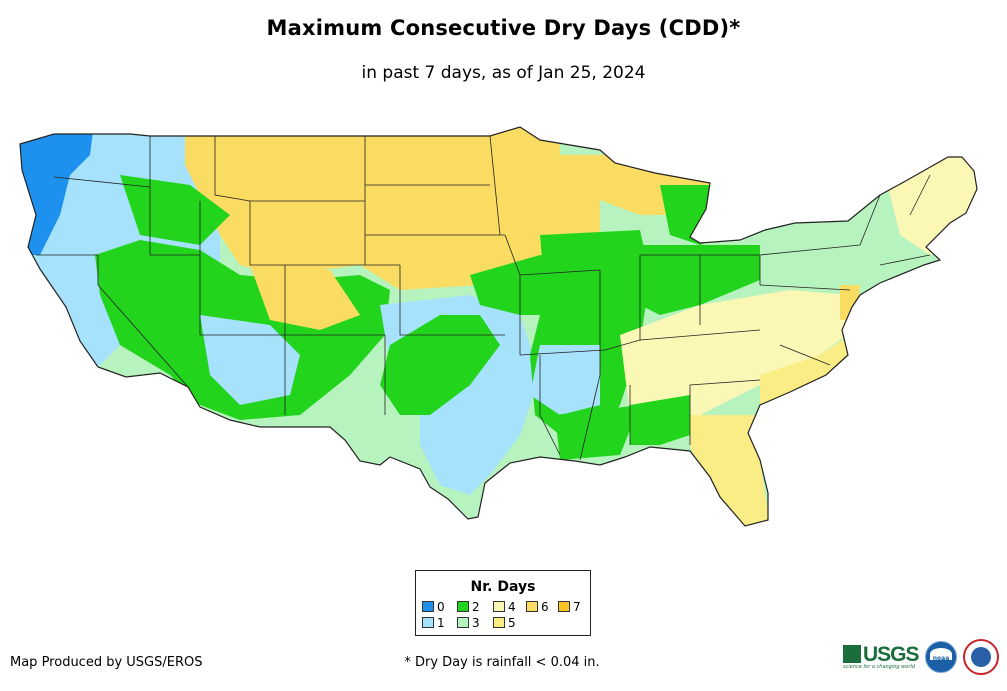 This screenshot has height=691, width=1007. What do you see at coordinates (503, 587) in the screenshot?
I see `legend-title: Nr. Days` at bounding box center [503, 587].